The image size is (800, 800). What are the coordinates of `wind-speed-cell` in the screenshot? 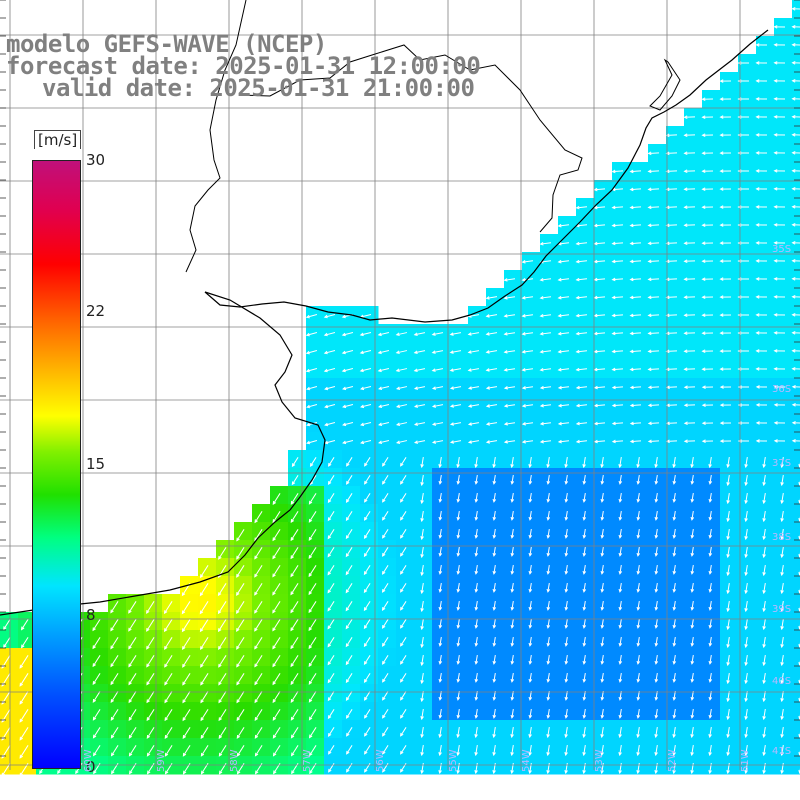 It's located at (796, 639).